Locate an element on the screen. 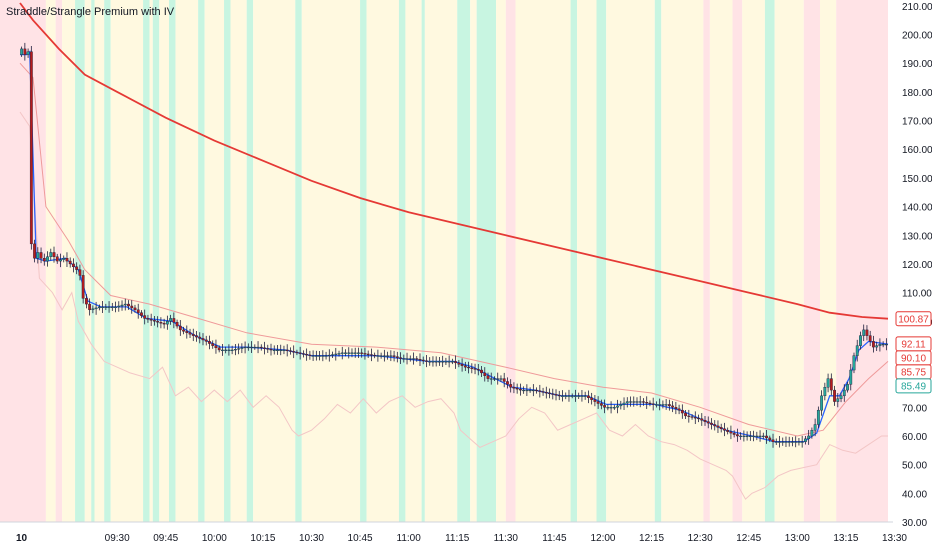 This screenshot has width=932, height=555. price-label: 85.75 is located at coordinates (913, 372).